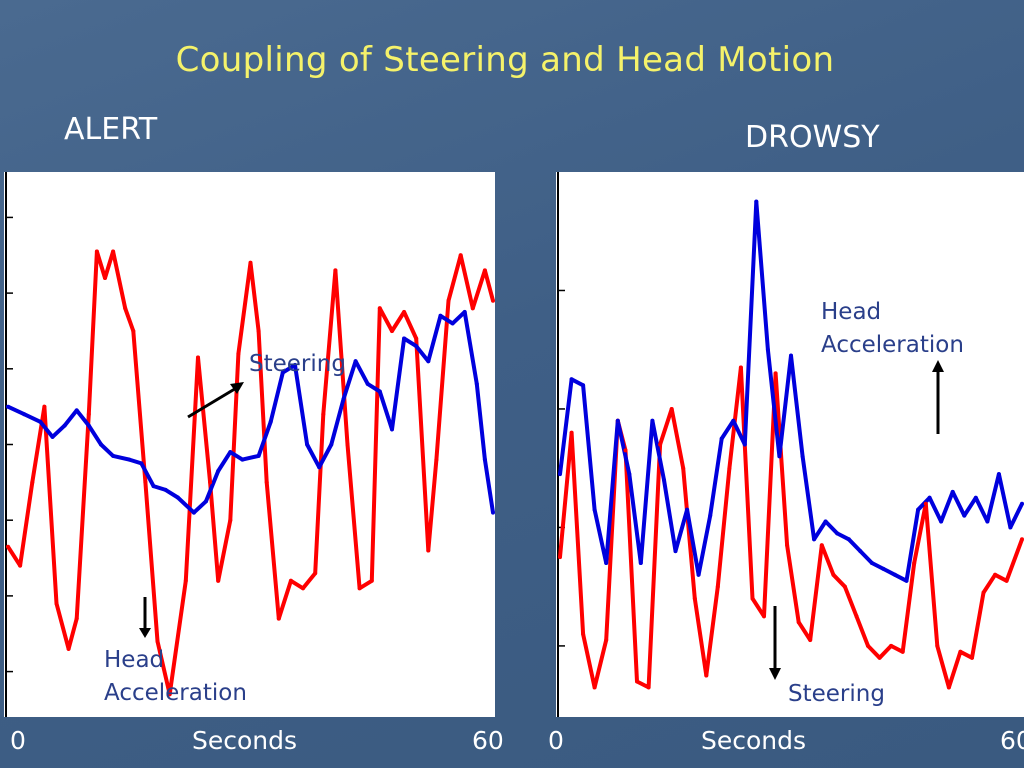 This screenshot has height=768, width=1024. Describe the element at coordinates (836, 694) in the screenshot. I see `drowsy-steering-annotation: Steering` at that location.